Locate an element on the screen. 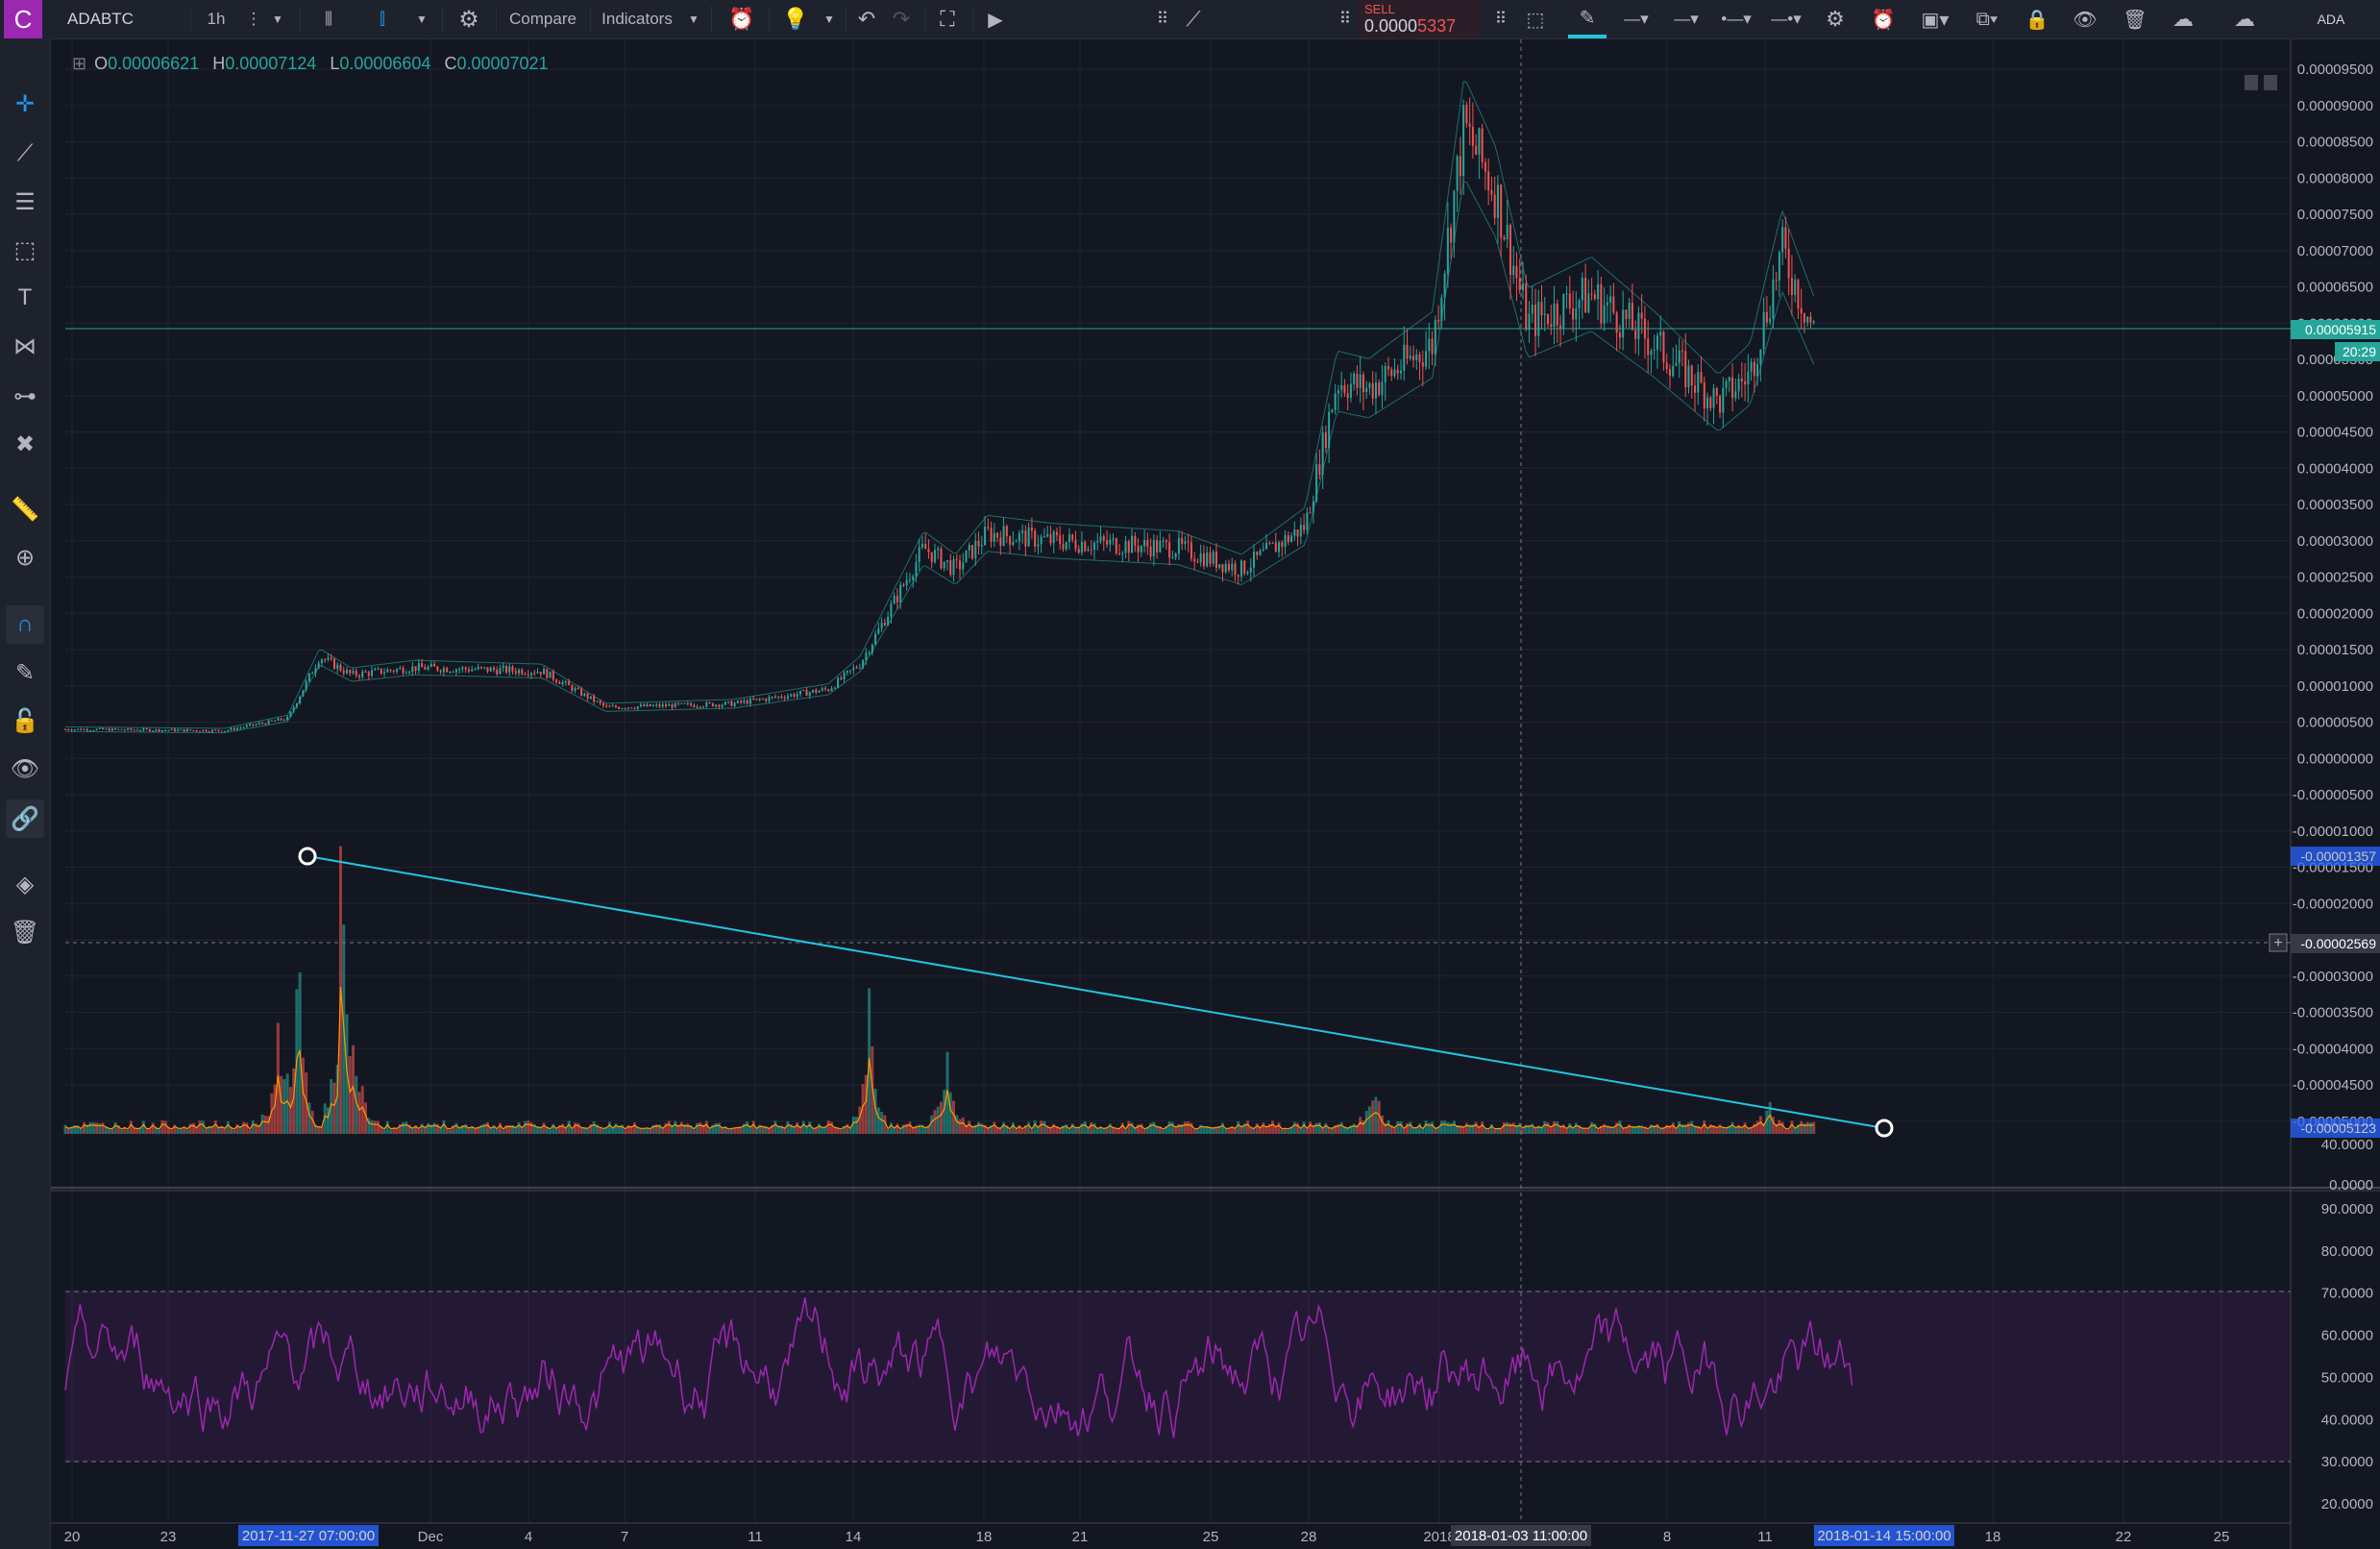  horizontal-lines-tool-icon: ☰ is located at coordinates (25, 201).